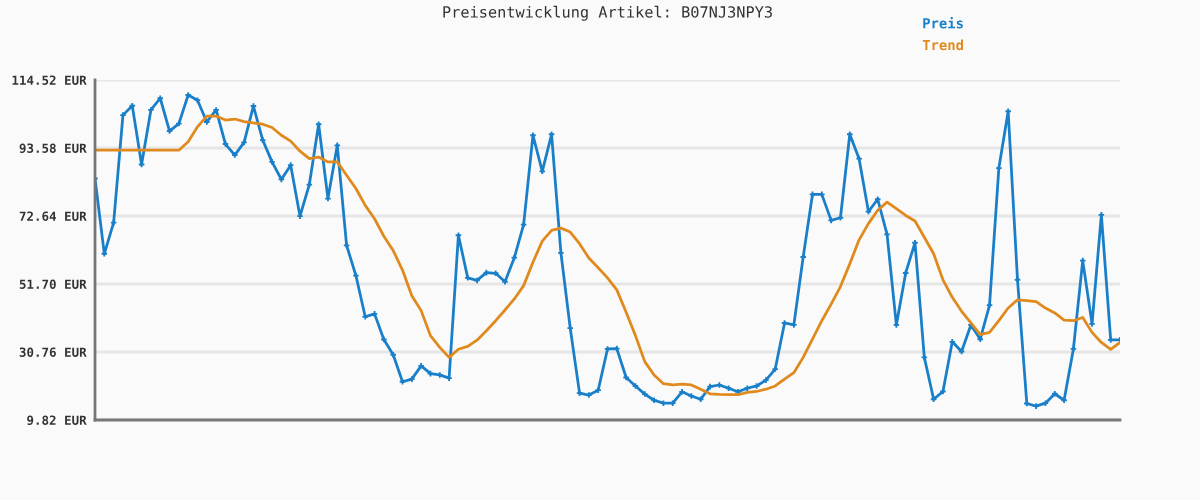  I want to click on y-tick-label: 114.52 EUR, so click(49, 80).